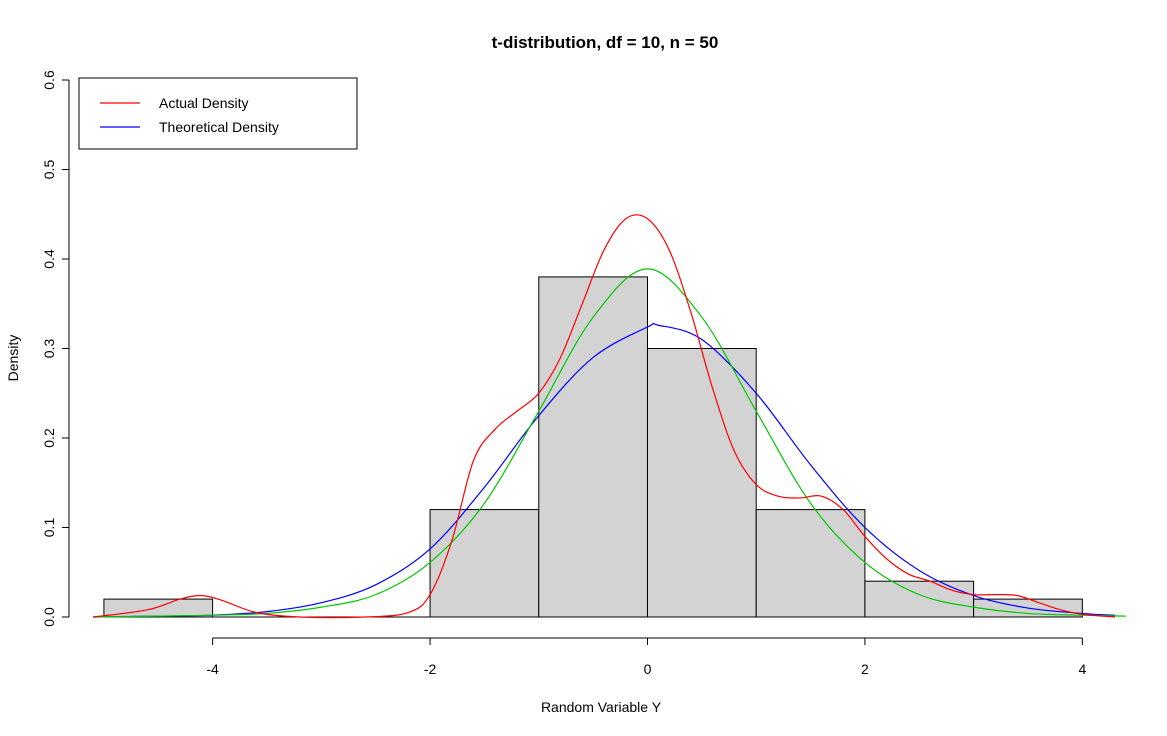 The image size is (1167, 736). I want to click on x-tick-label: -4, so click(212, 669).